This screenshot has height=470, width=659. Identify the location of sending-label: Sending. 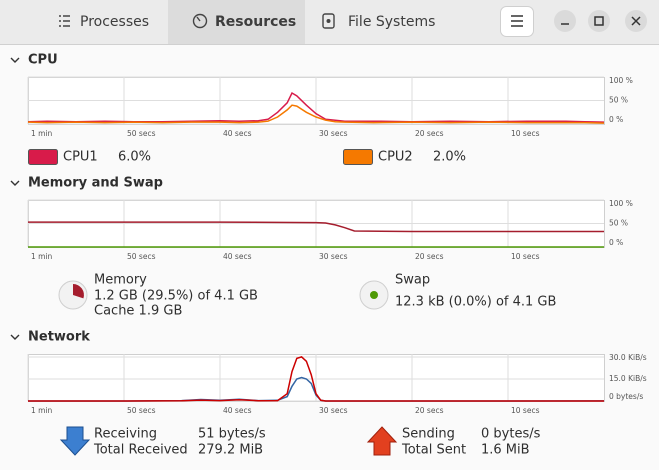
(428, 434).